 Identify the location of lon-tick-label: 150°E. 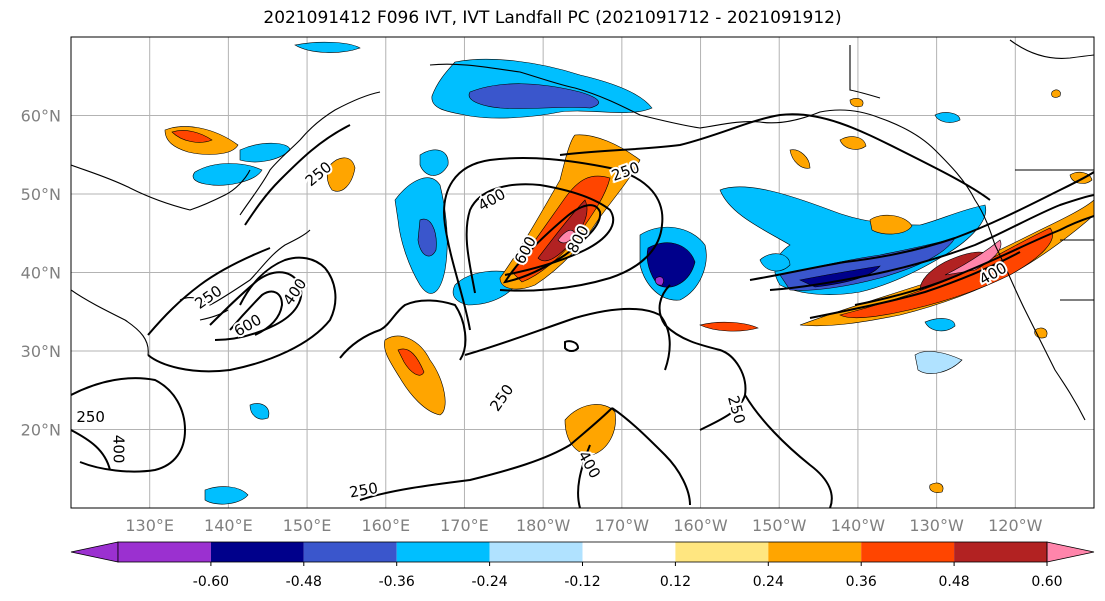
(307, 525).